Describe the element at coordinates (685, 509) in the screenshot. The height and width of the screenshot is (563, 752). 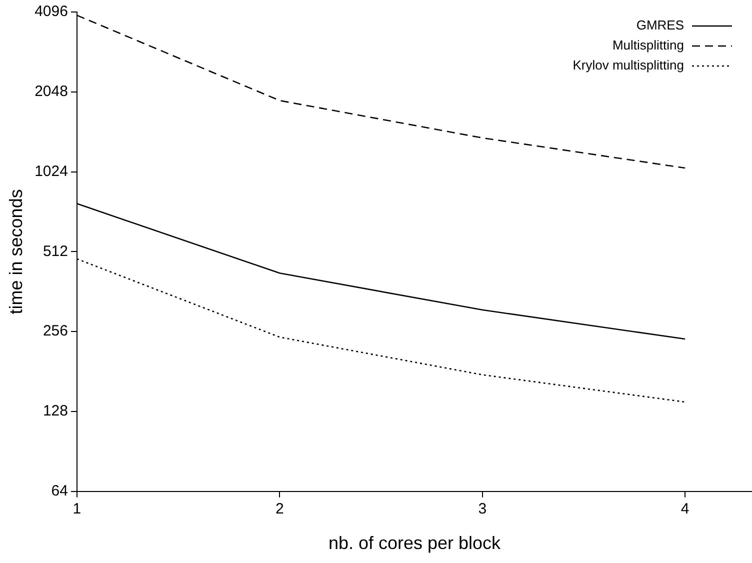
I see `x-tick-label: 4` at that location.